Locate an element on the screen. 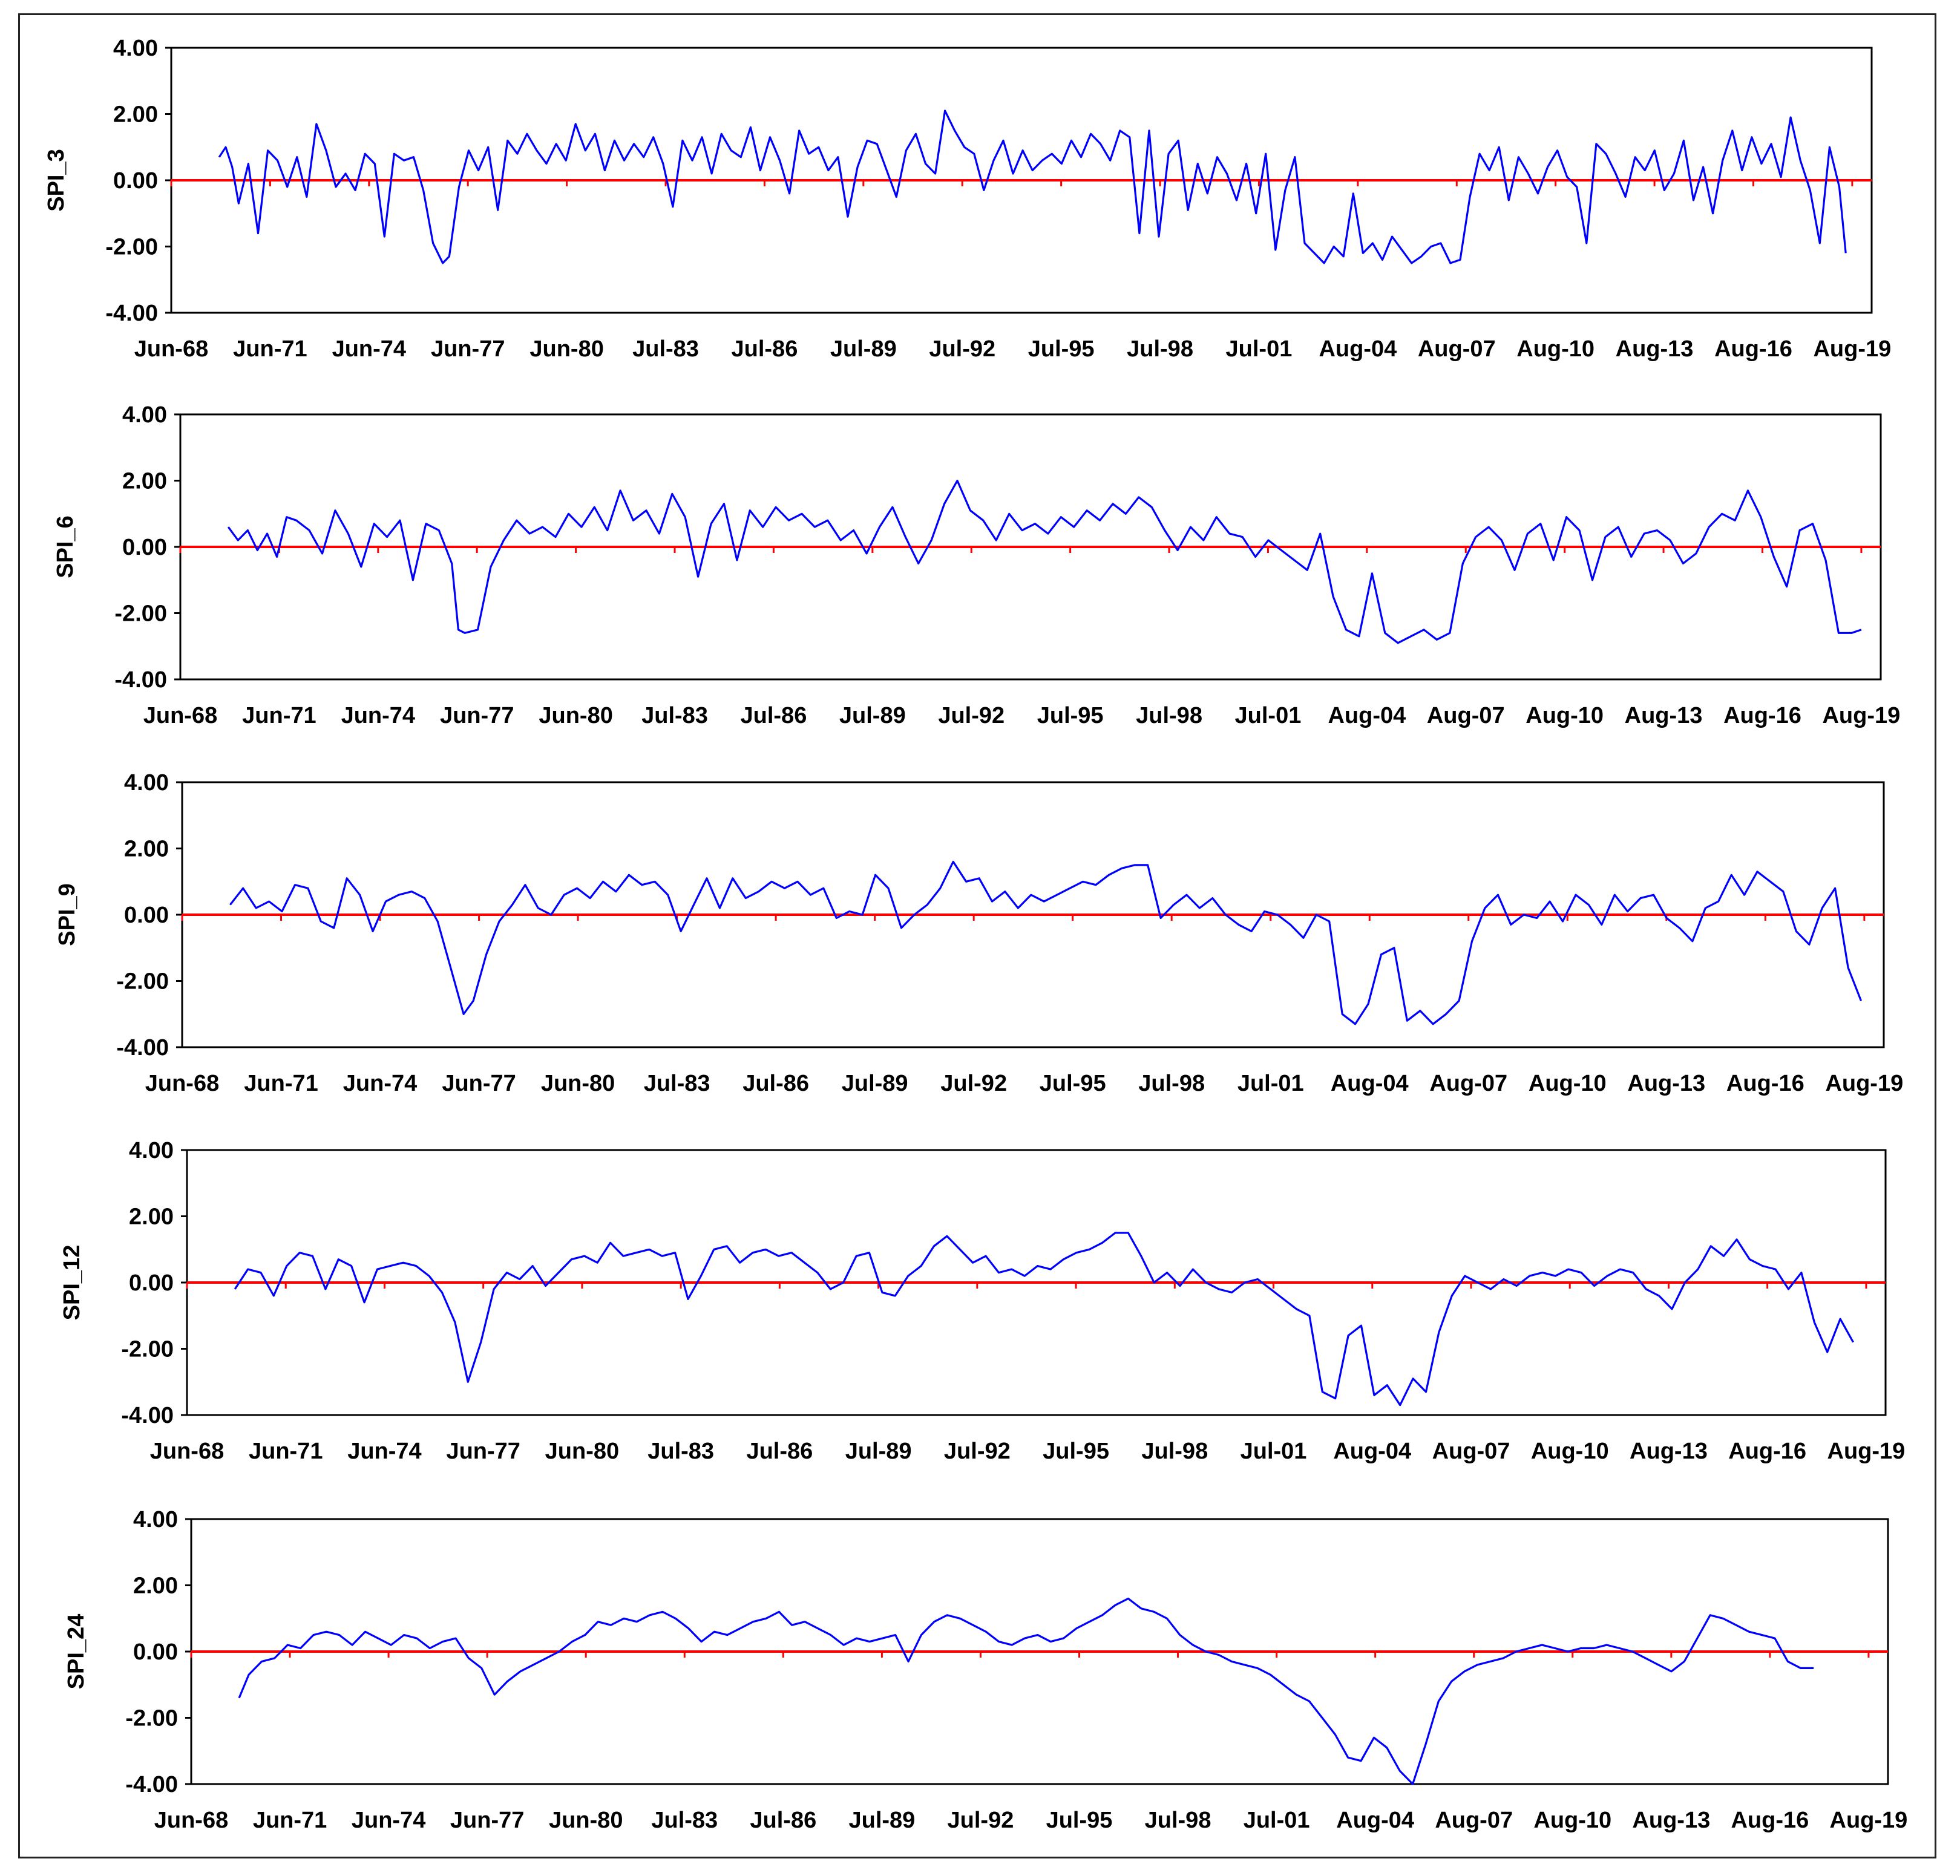 The width and height of the screenshot is (1960, 1876). y-axis-label: SPI_6 is located at coordinates (65, 546).